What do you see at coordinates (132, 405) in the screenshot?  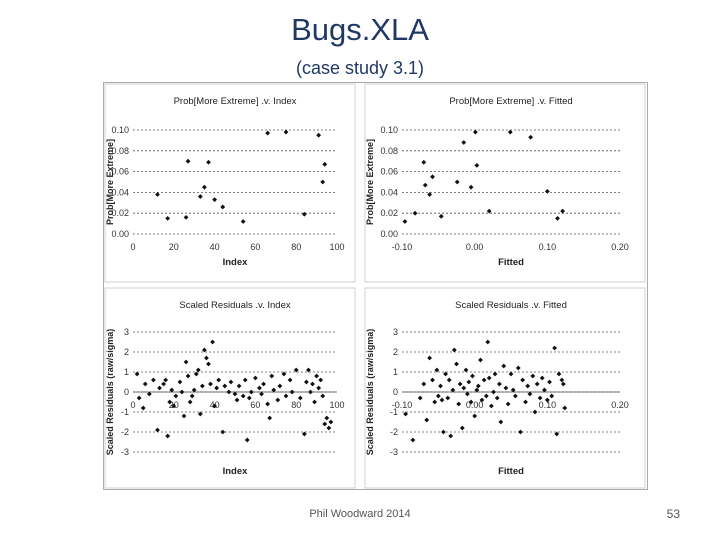 I see `x-tick-label: 0` at bounding box center [132, 405].